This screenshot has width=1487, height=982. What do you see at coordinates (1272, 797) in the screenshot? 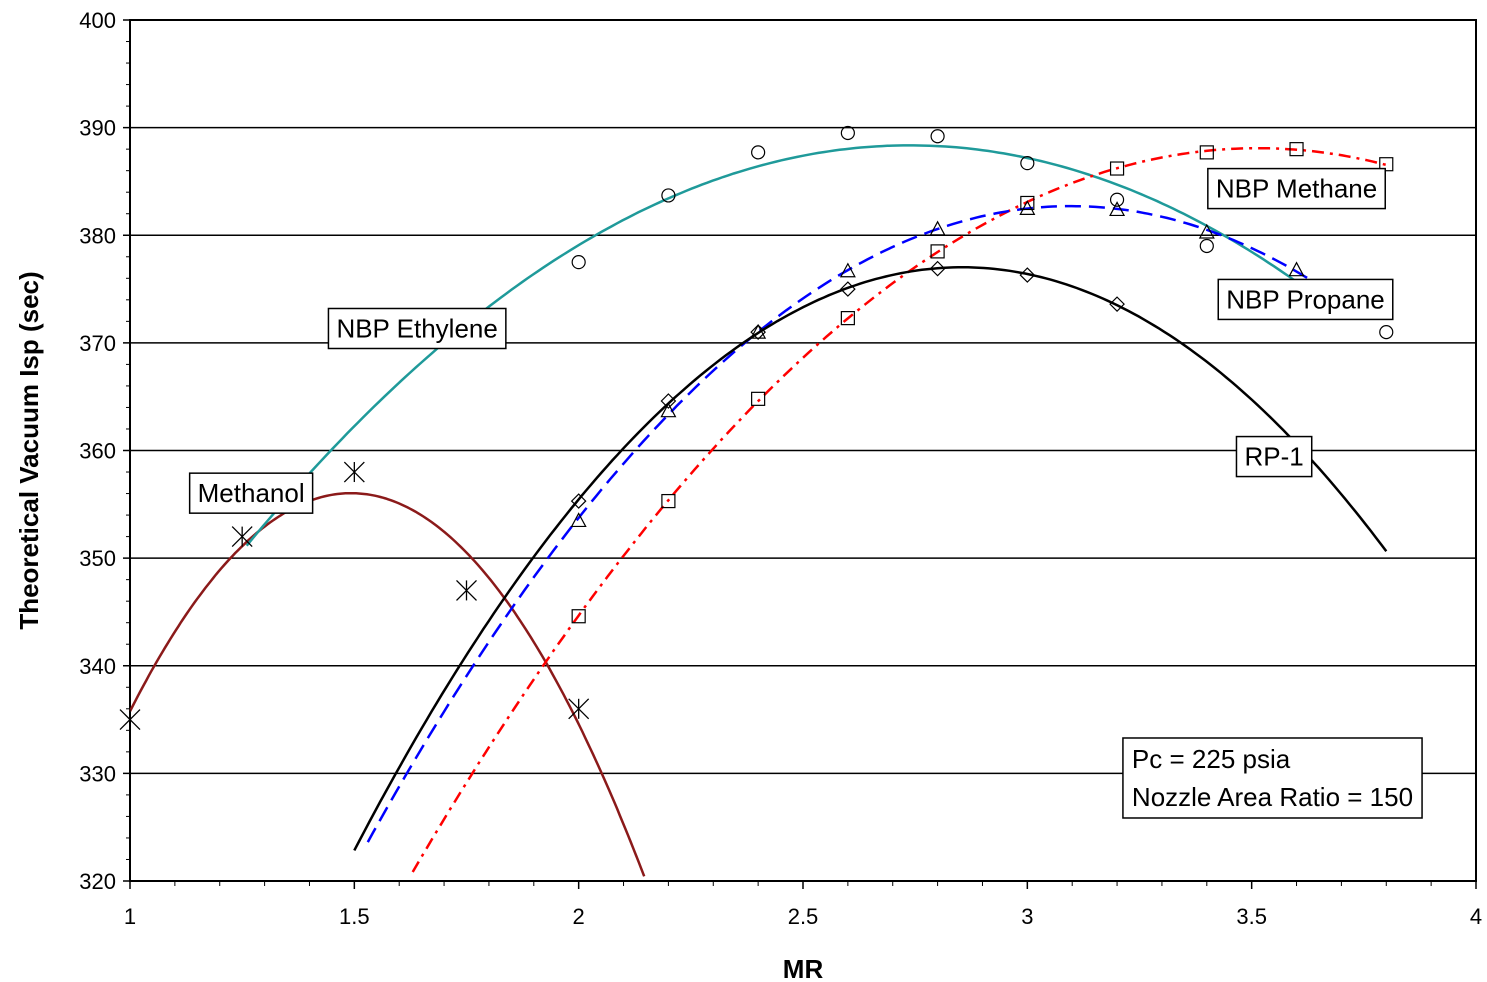
I see `conditions-line: Nozzle Area Ratio = 150` at bounding box center [1272, 797].